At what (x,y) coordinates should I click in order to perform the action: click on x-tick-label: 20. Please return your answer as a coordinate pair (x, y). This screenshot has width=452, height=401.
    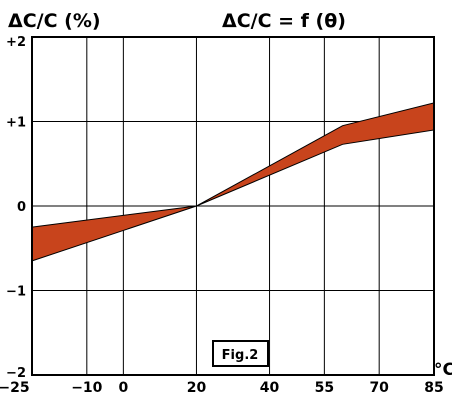
    Looking at the image, I should click on (197, 388).